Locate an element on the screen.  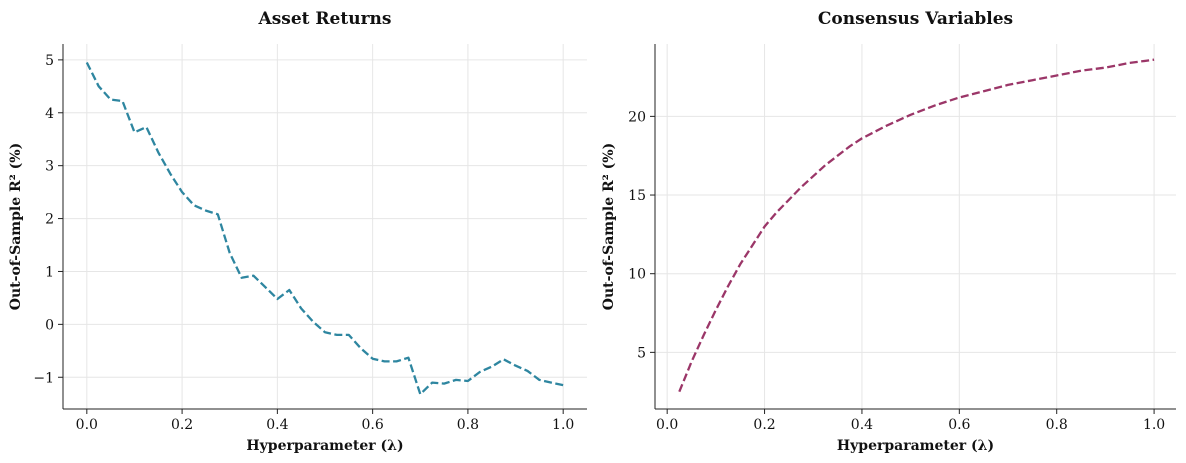
y-tick-label: 2 is located at coordinates (49, 220).